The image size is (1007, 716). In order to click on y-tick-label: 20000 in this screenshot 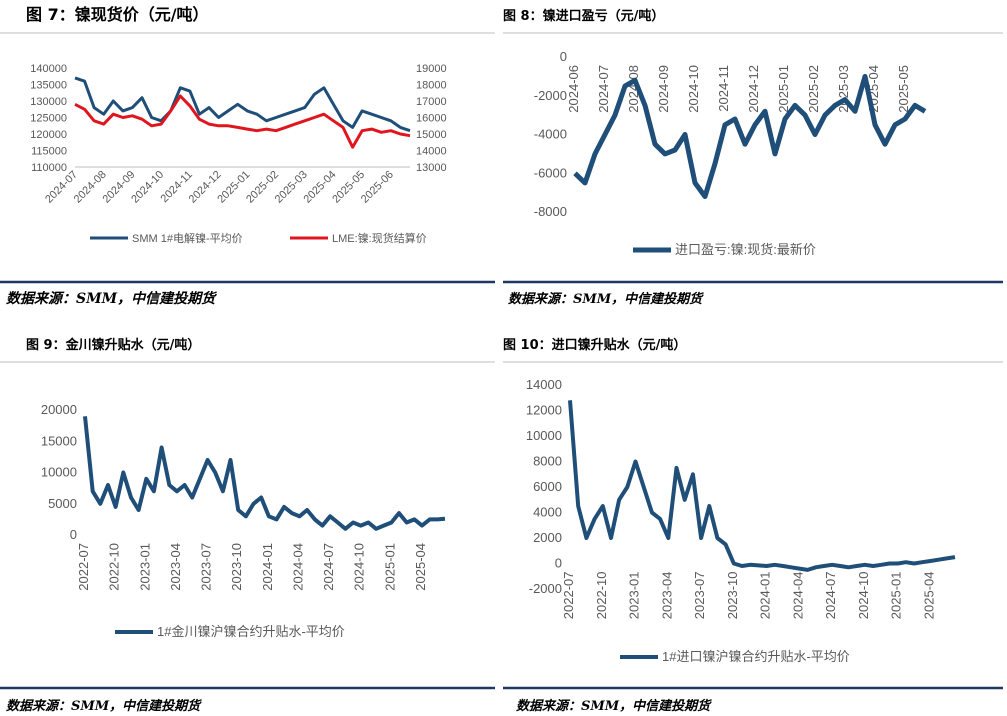, I will do `click(59, 409)`.